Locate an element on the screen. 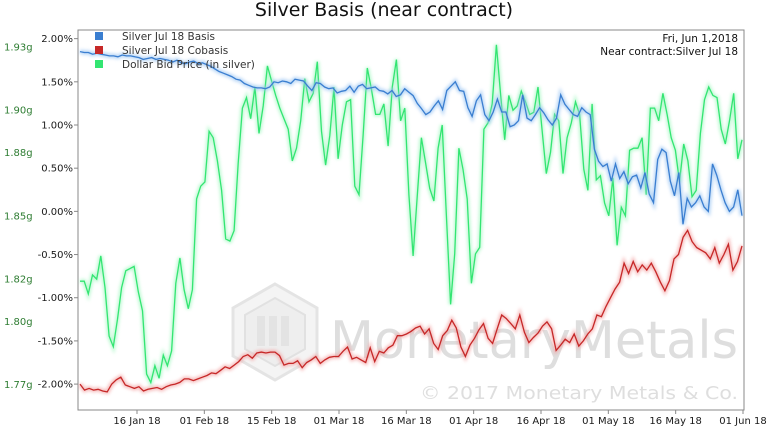 This screenshot has width=768, height=427. left-tick-label: 1.85g is located at coordinates (18, 216).